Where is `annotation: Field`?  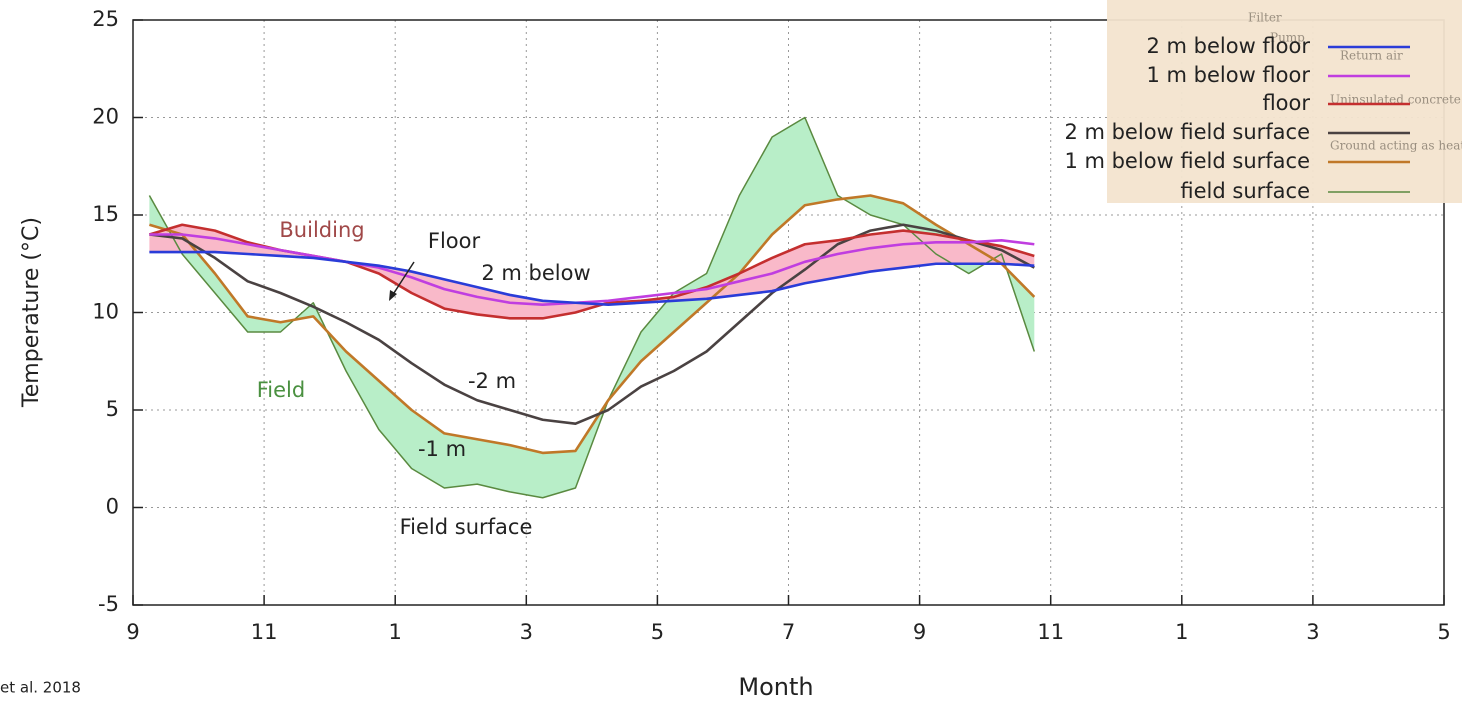
annotation: Field is located at coordinates (281, 390).